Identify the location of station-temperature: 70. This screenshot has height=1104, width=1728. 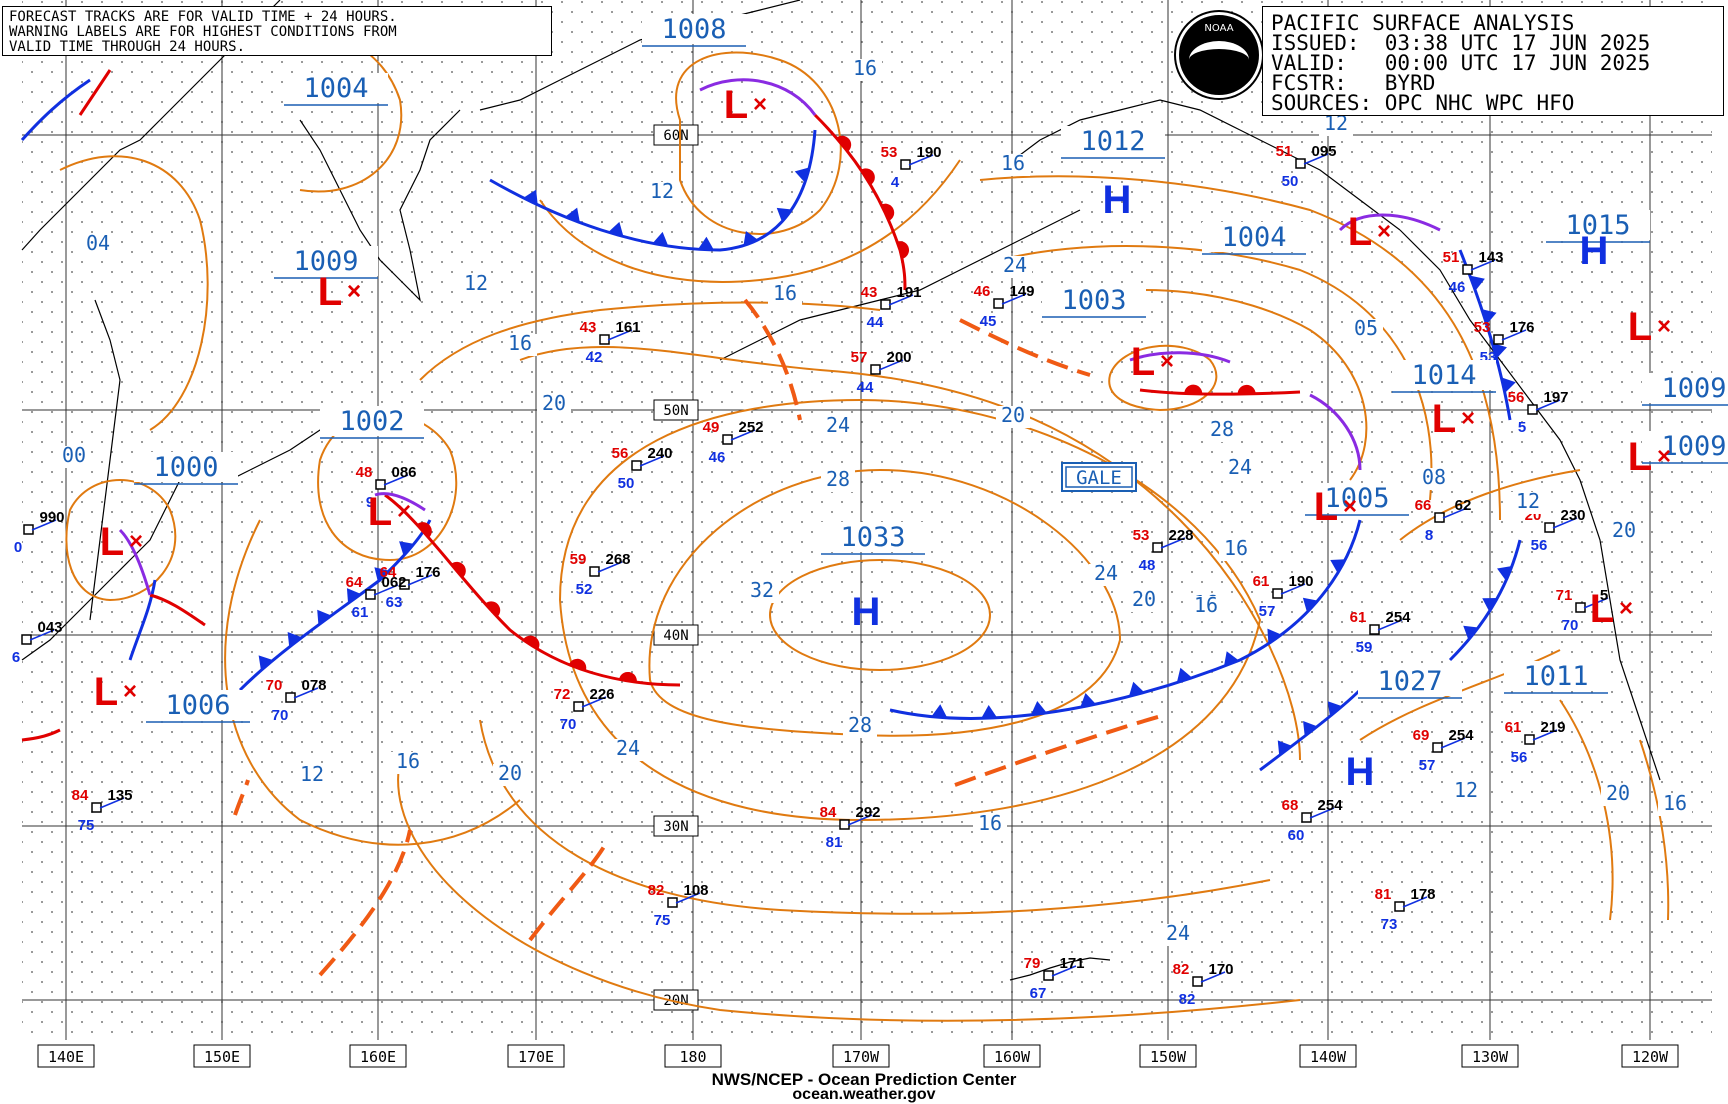
(274, 685).